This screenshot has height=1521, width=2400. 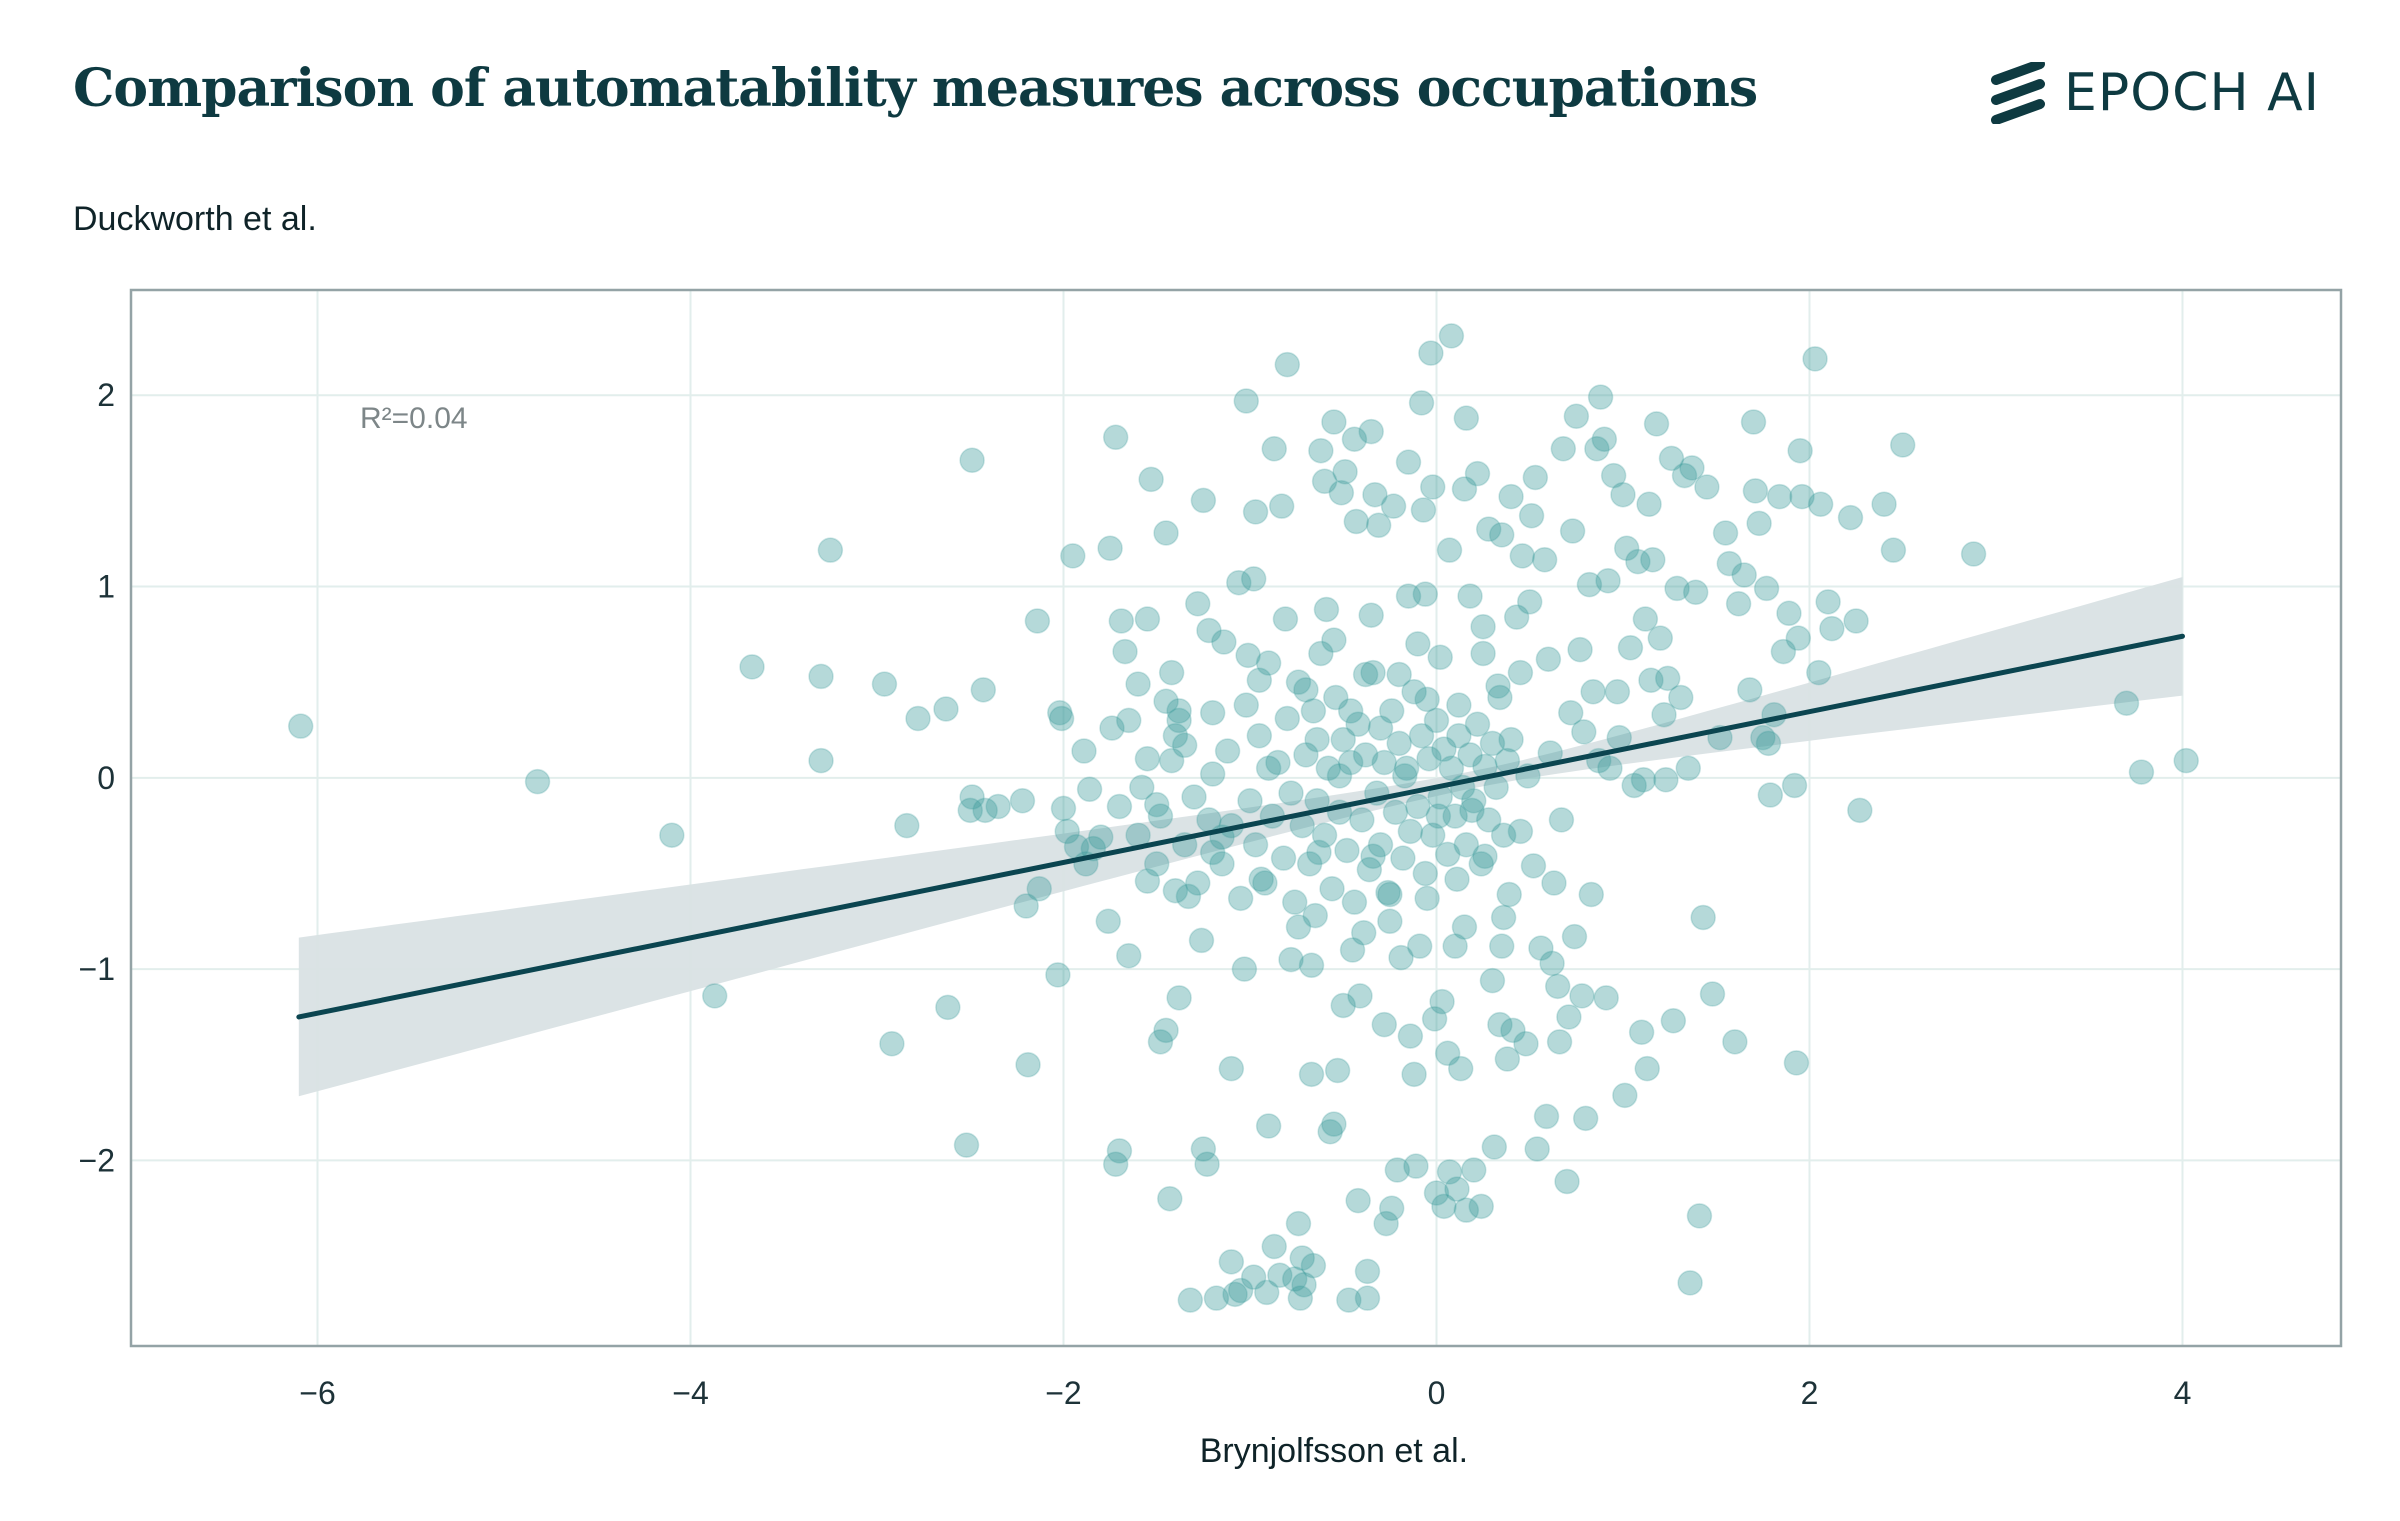 I want to click on x-tick-label: −6, so click(x=317, y=1393).